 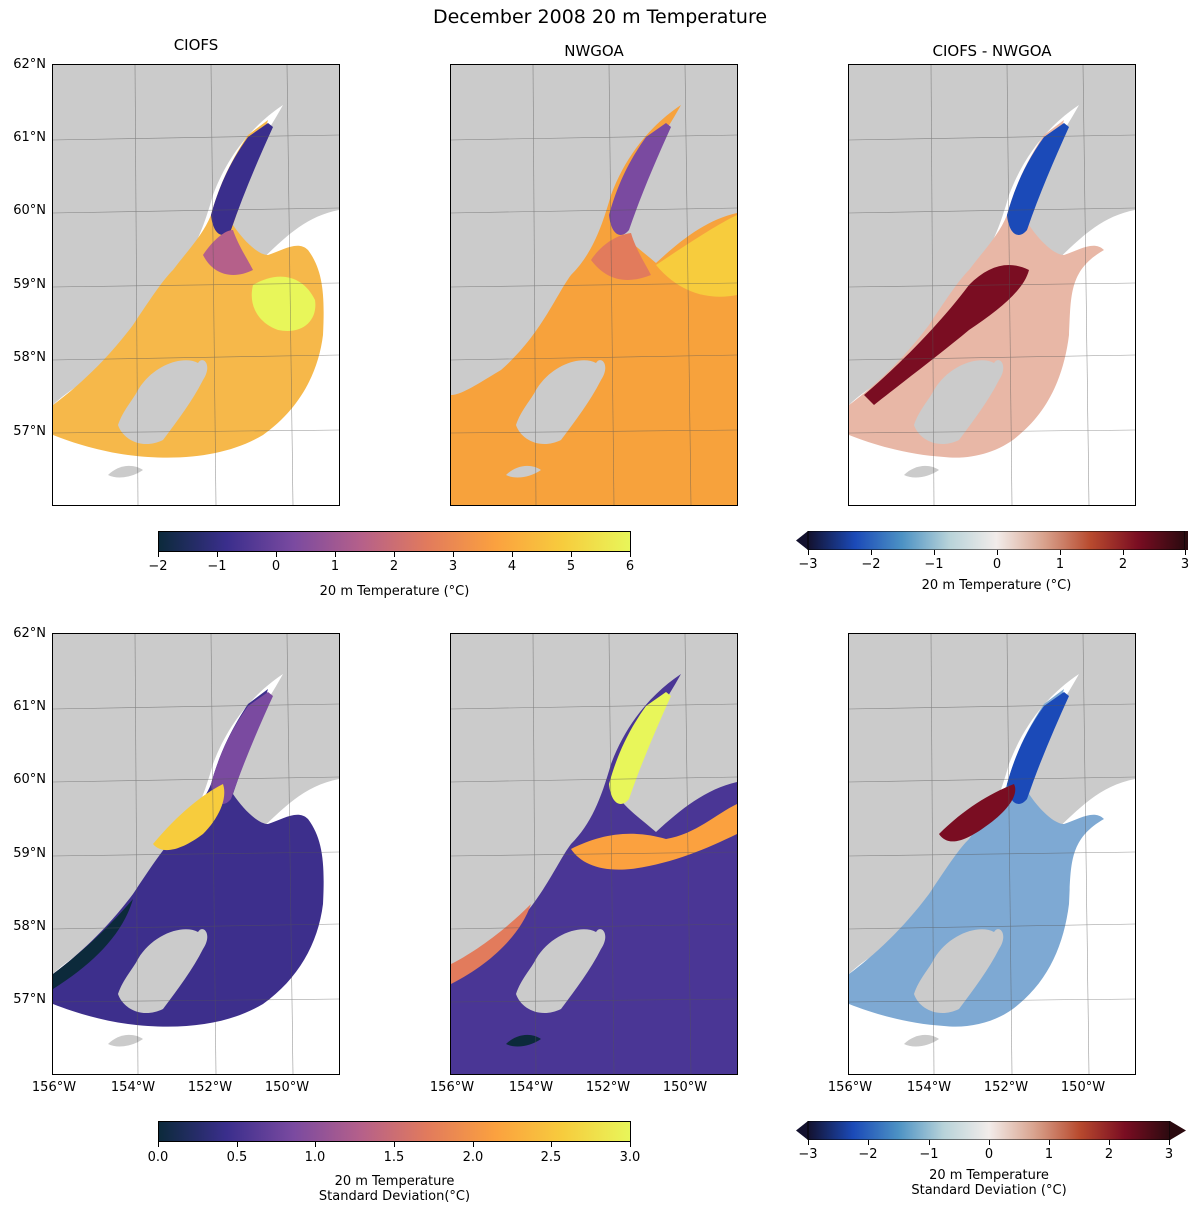 What do you see at coordinates (1185, 564) in the screenshot?
I see `cbar-diff-temp-tick: 3` at bounding box center [1185, 564].